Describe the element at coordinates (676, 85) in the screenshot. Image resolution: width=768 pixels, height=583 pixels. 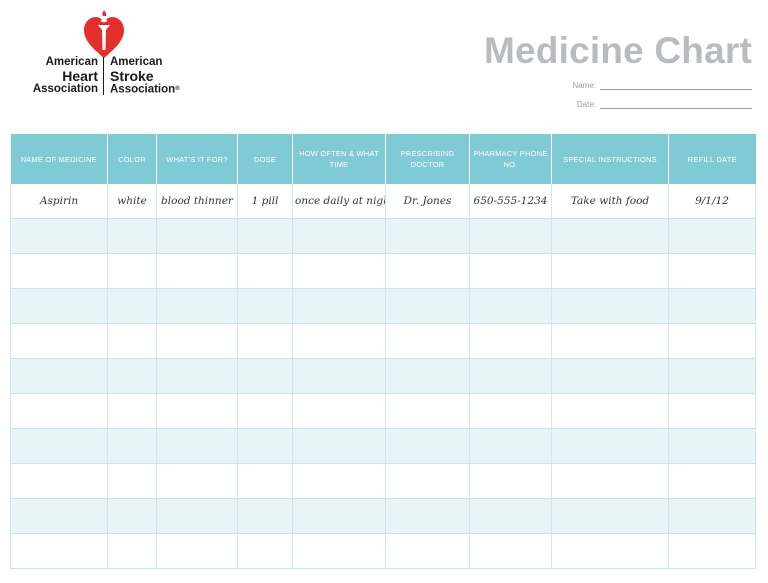
I see `name-input-line` at that location.